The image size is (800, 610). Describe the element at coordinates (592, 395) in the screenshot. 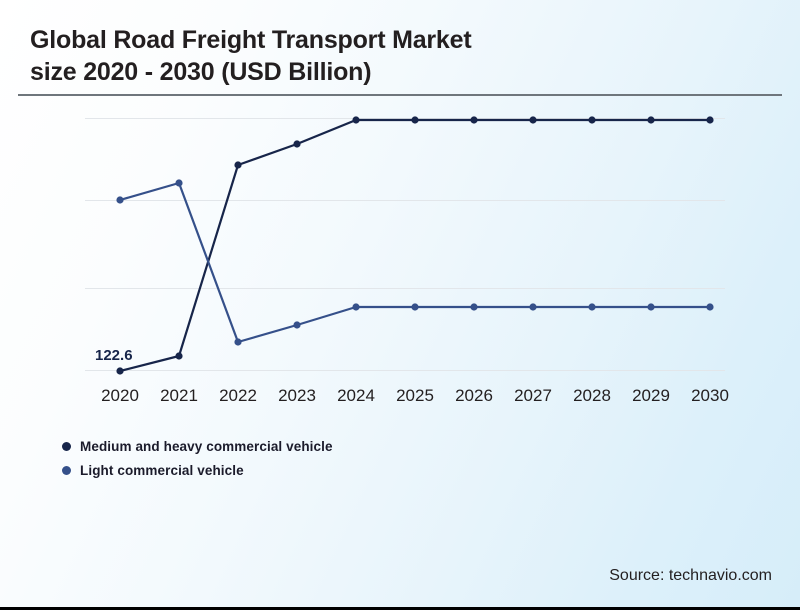

I see `x-tick-2028: 2028` at that location.